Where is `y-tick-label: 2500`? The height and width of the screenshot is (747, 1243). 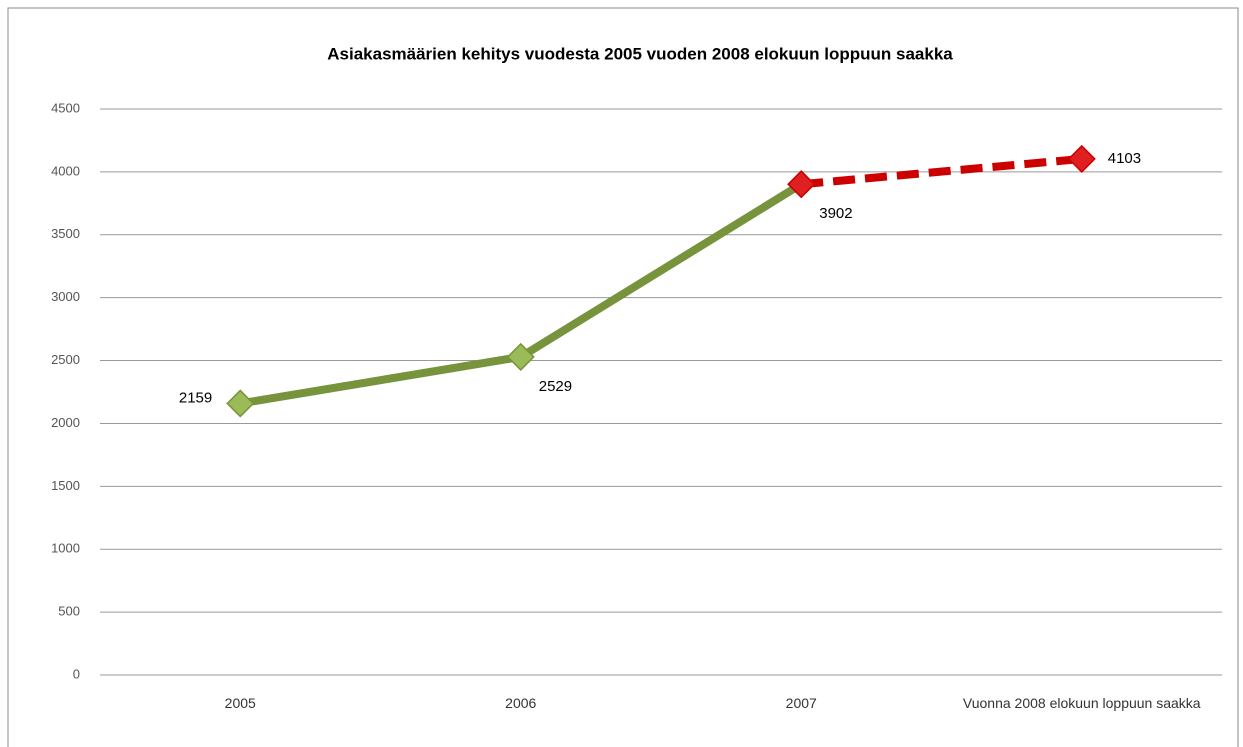 y-tick-label: 2500 is located at coordinates (65, 359).